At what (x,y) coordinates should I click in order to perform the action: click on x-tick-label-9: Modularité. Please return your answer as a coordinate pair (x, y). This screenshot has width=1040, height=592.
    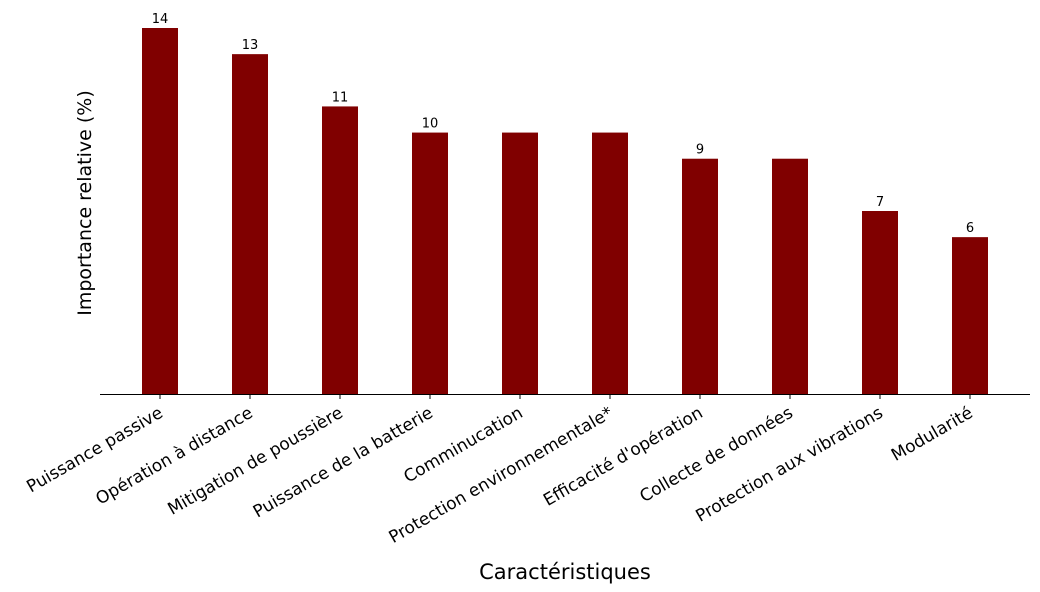
    Looking at the image, I should click on (932, 434).